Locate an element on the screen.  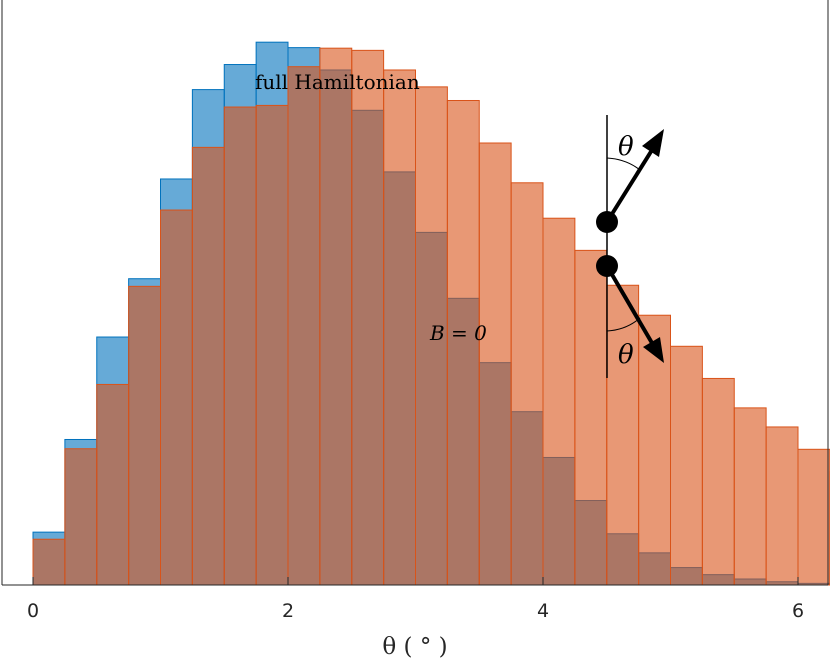
x-tick-label: 0 is located at coordinates (33, 611).